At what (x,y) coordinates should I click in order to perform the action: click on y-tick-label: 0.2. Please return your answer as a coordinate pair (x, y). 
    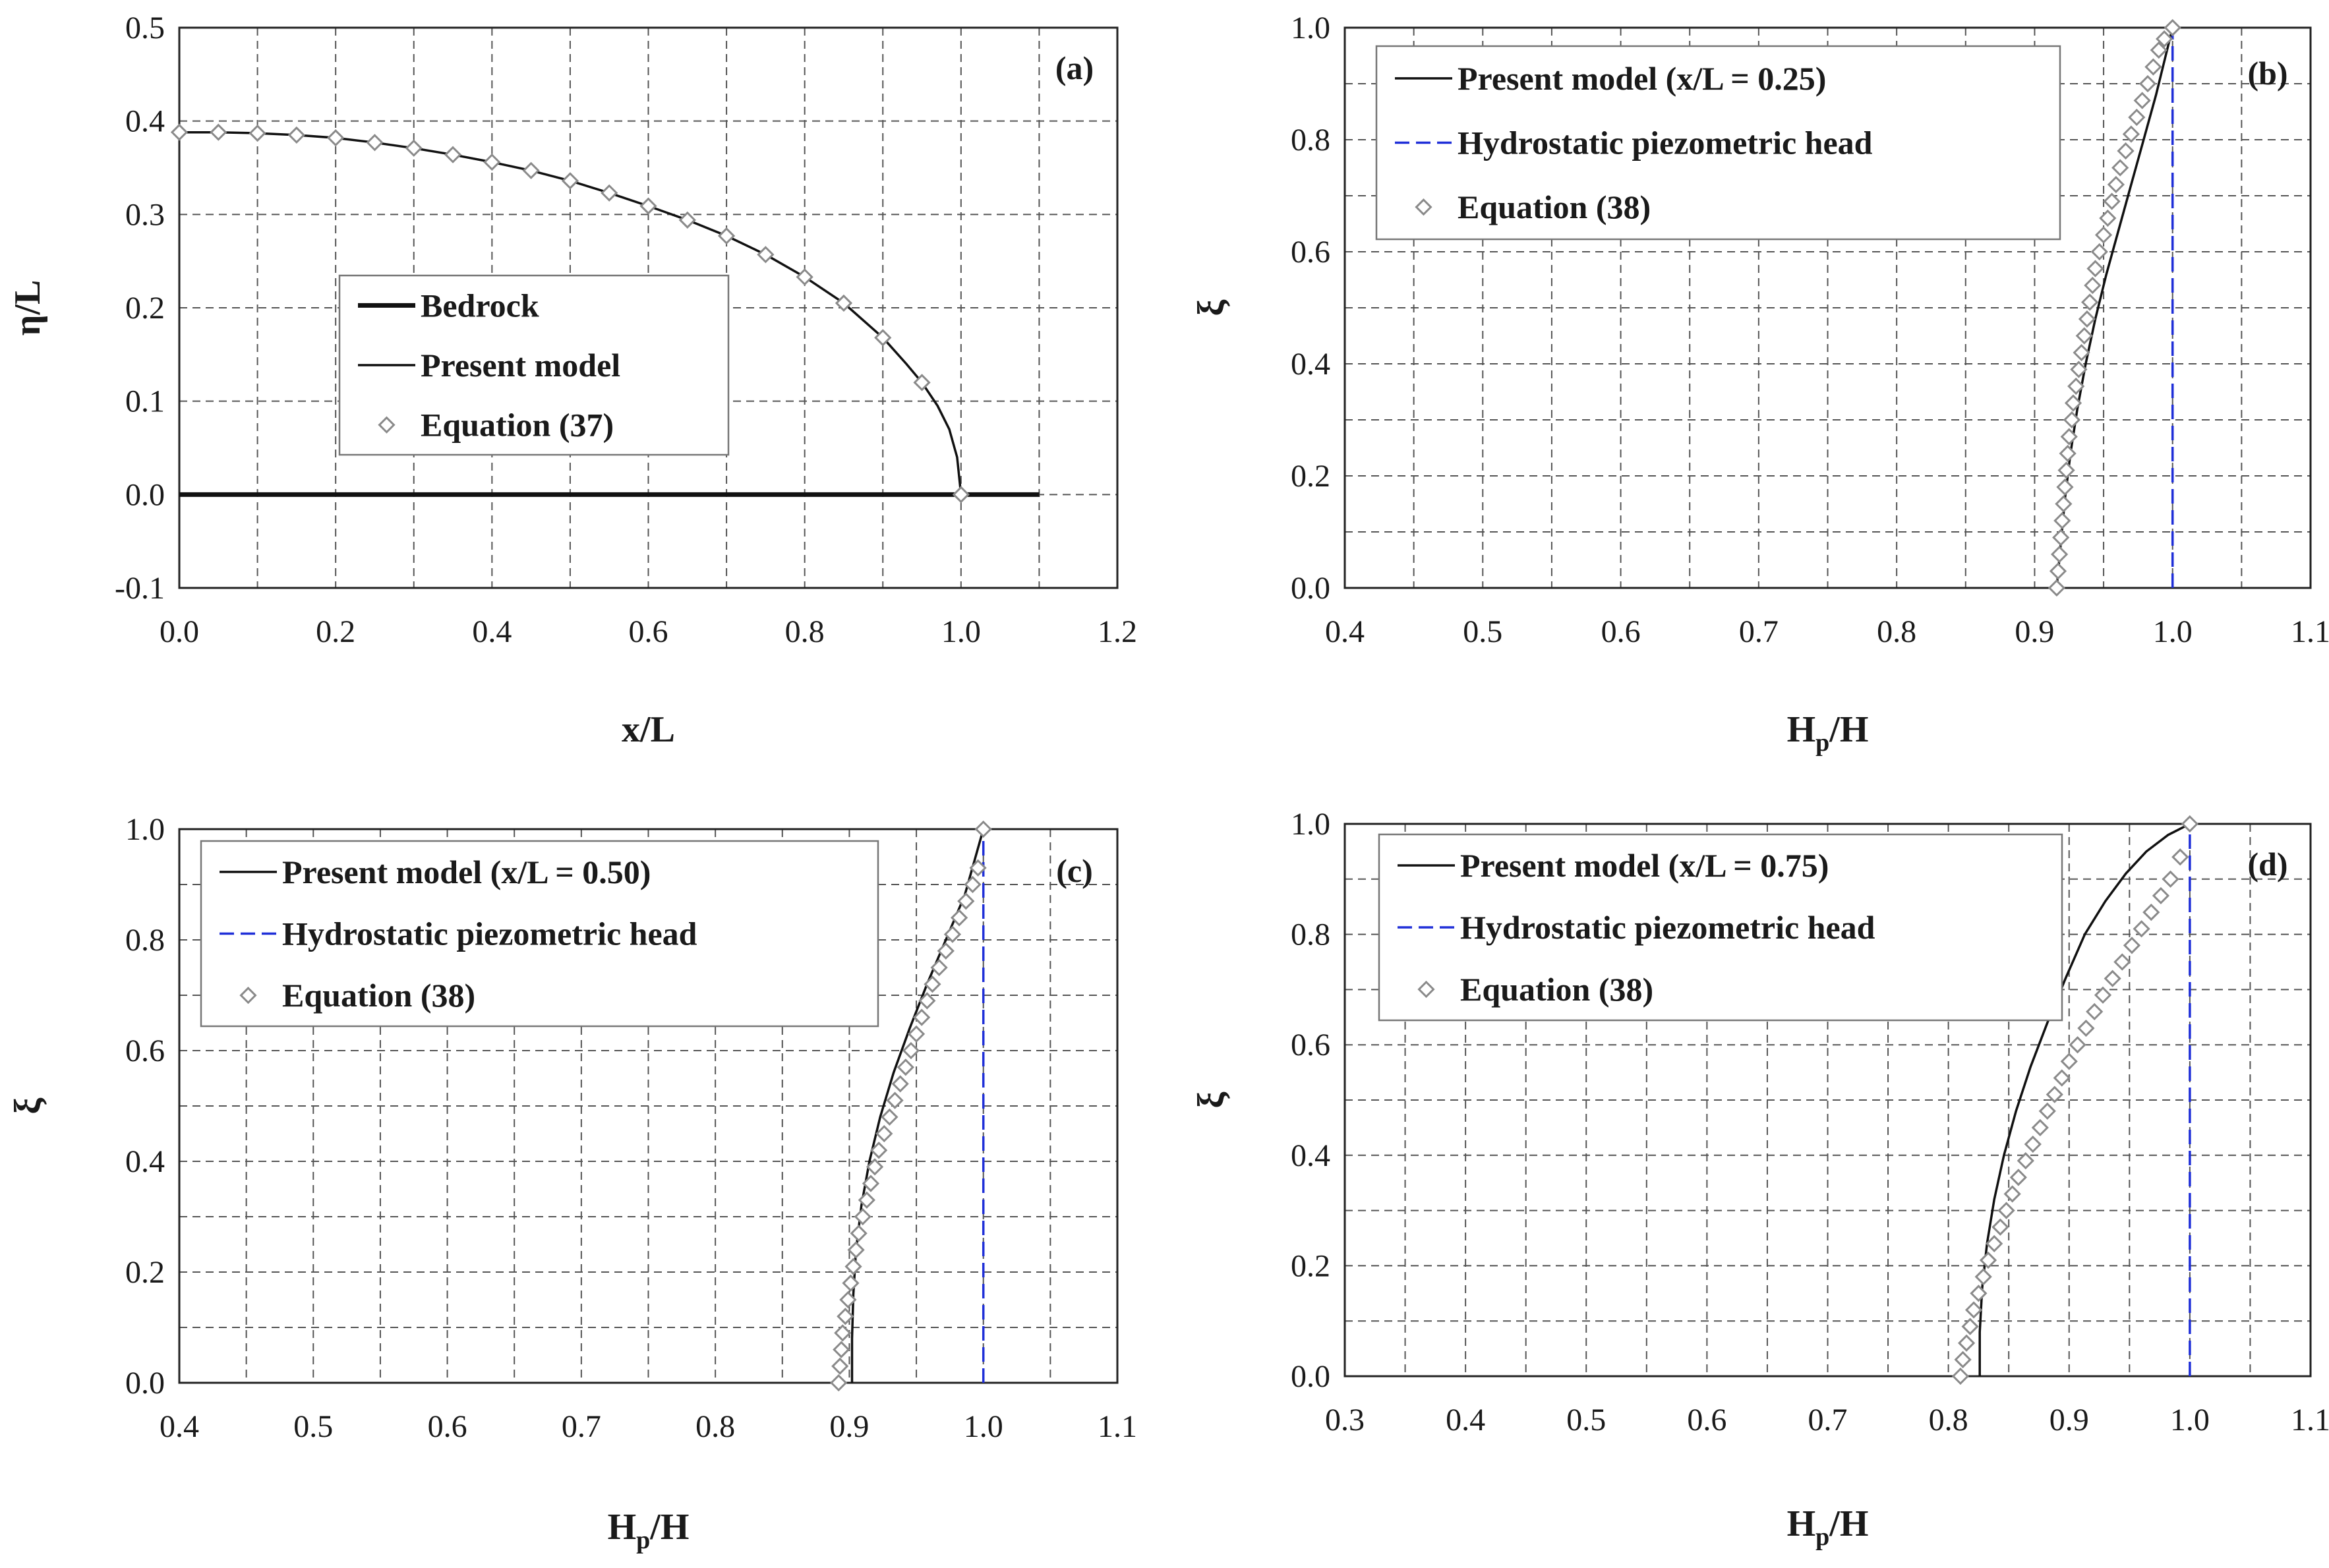
    Looking at the image, I should click on (1310, 1265).